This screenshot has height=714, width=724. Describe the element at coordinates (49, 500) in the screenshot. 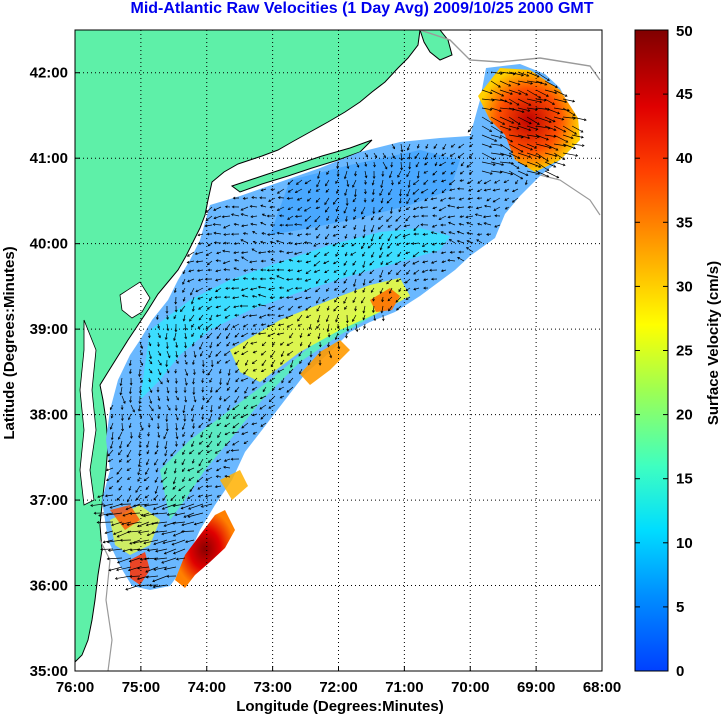

I see `y-tick-label: 37:00` at that location.